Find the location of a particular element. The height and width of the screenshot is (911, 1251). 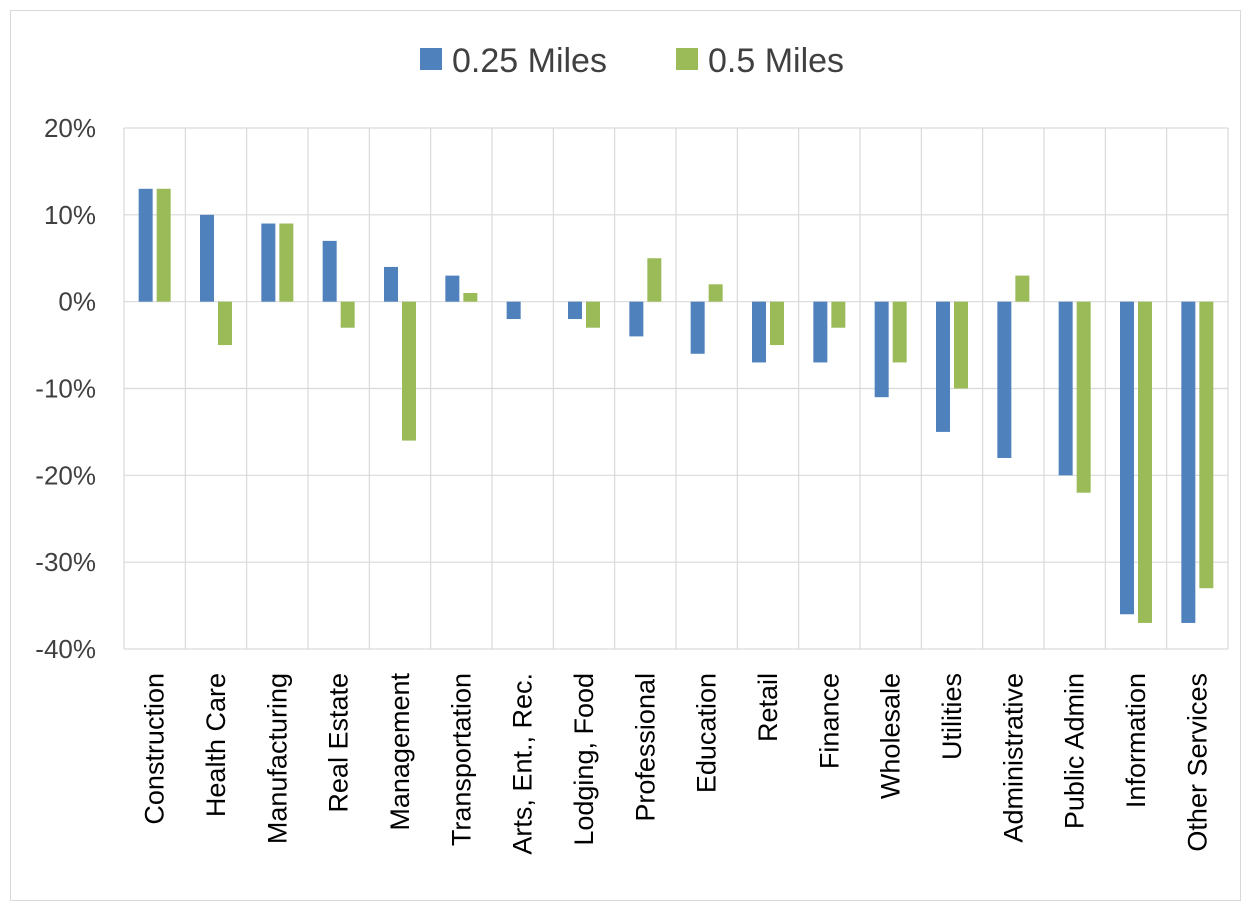

category-label: Information is located at coordinates (1136, 740).